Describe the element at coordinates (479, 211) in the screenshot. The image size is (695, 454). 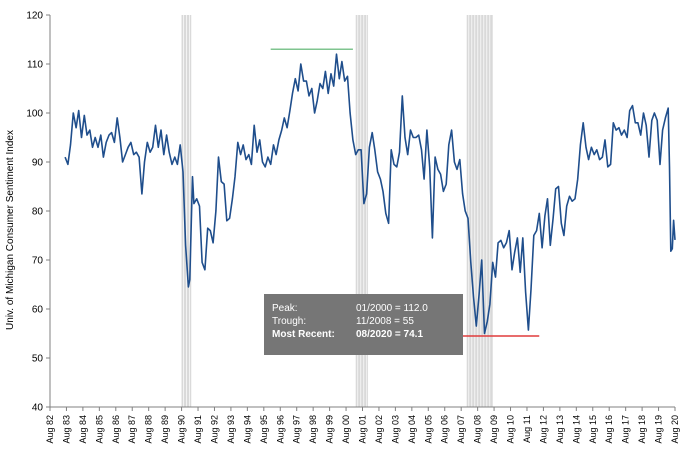
I see `recession-band` at that location.